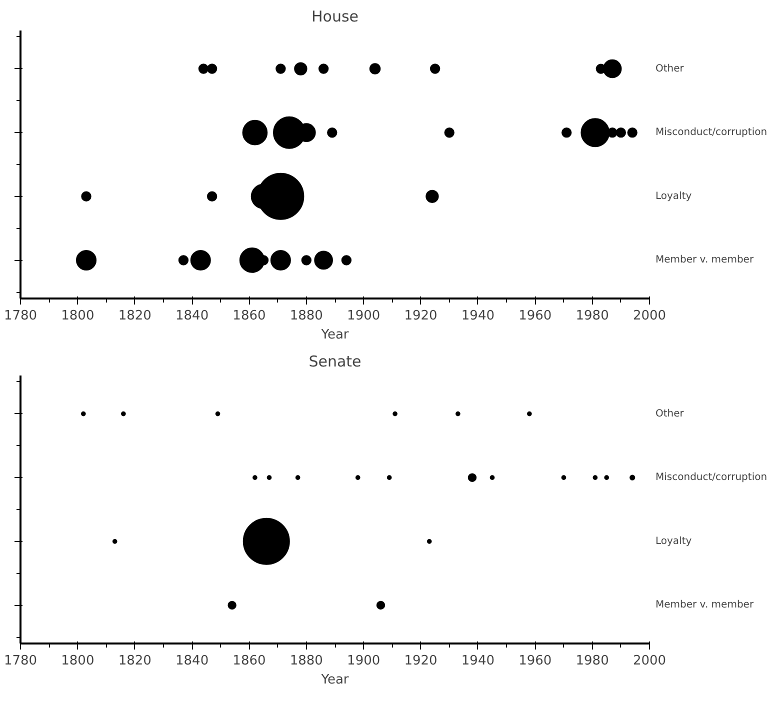 The height and width of the screenshot is (713, 781). What do you see at coordinates (335, 17) in the screenshot?
I see `chart-title: House` at bounding box center [335, 17].